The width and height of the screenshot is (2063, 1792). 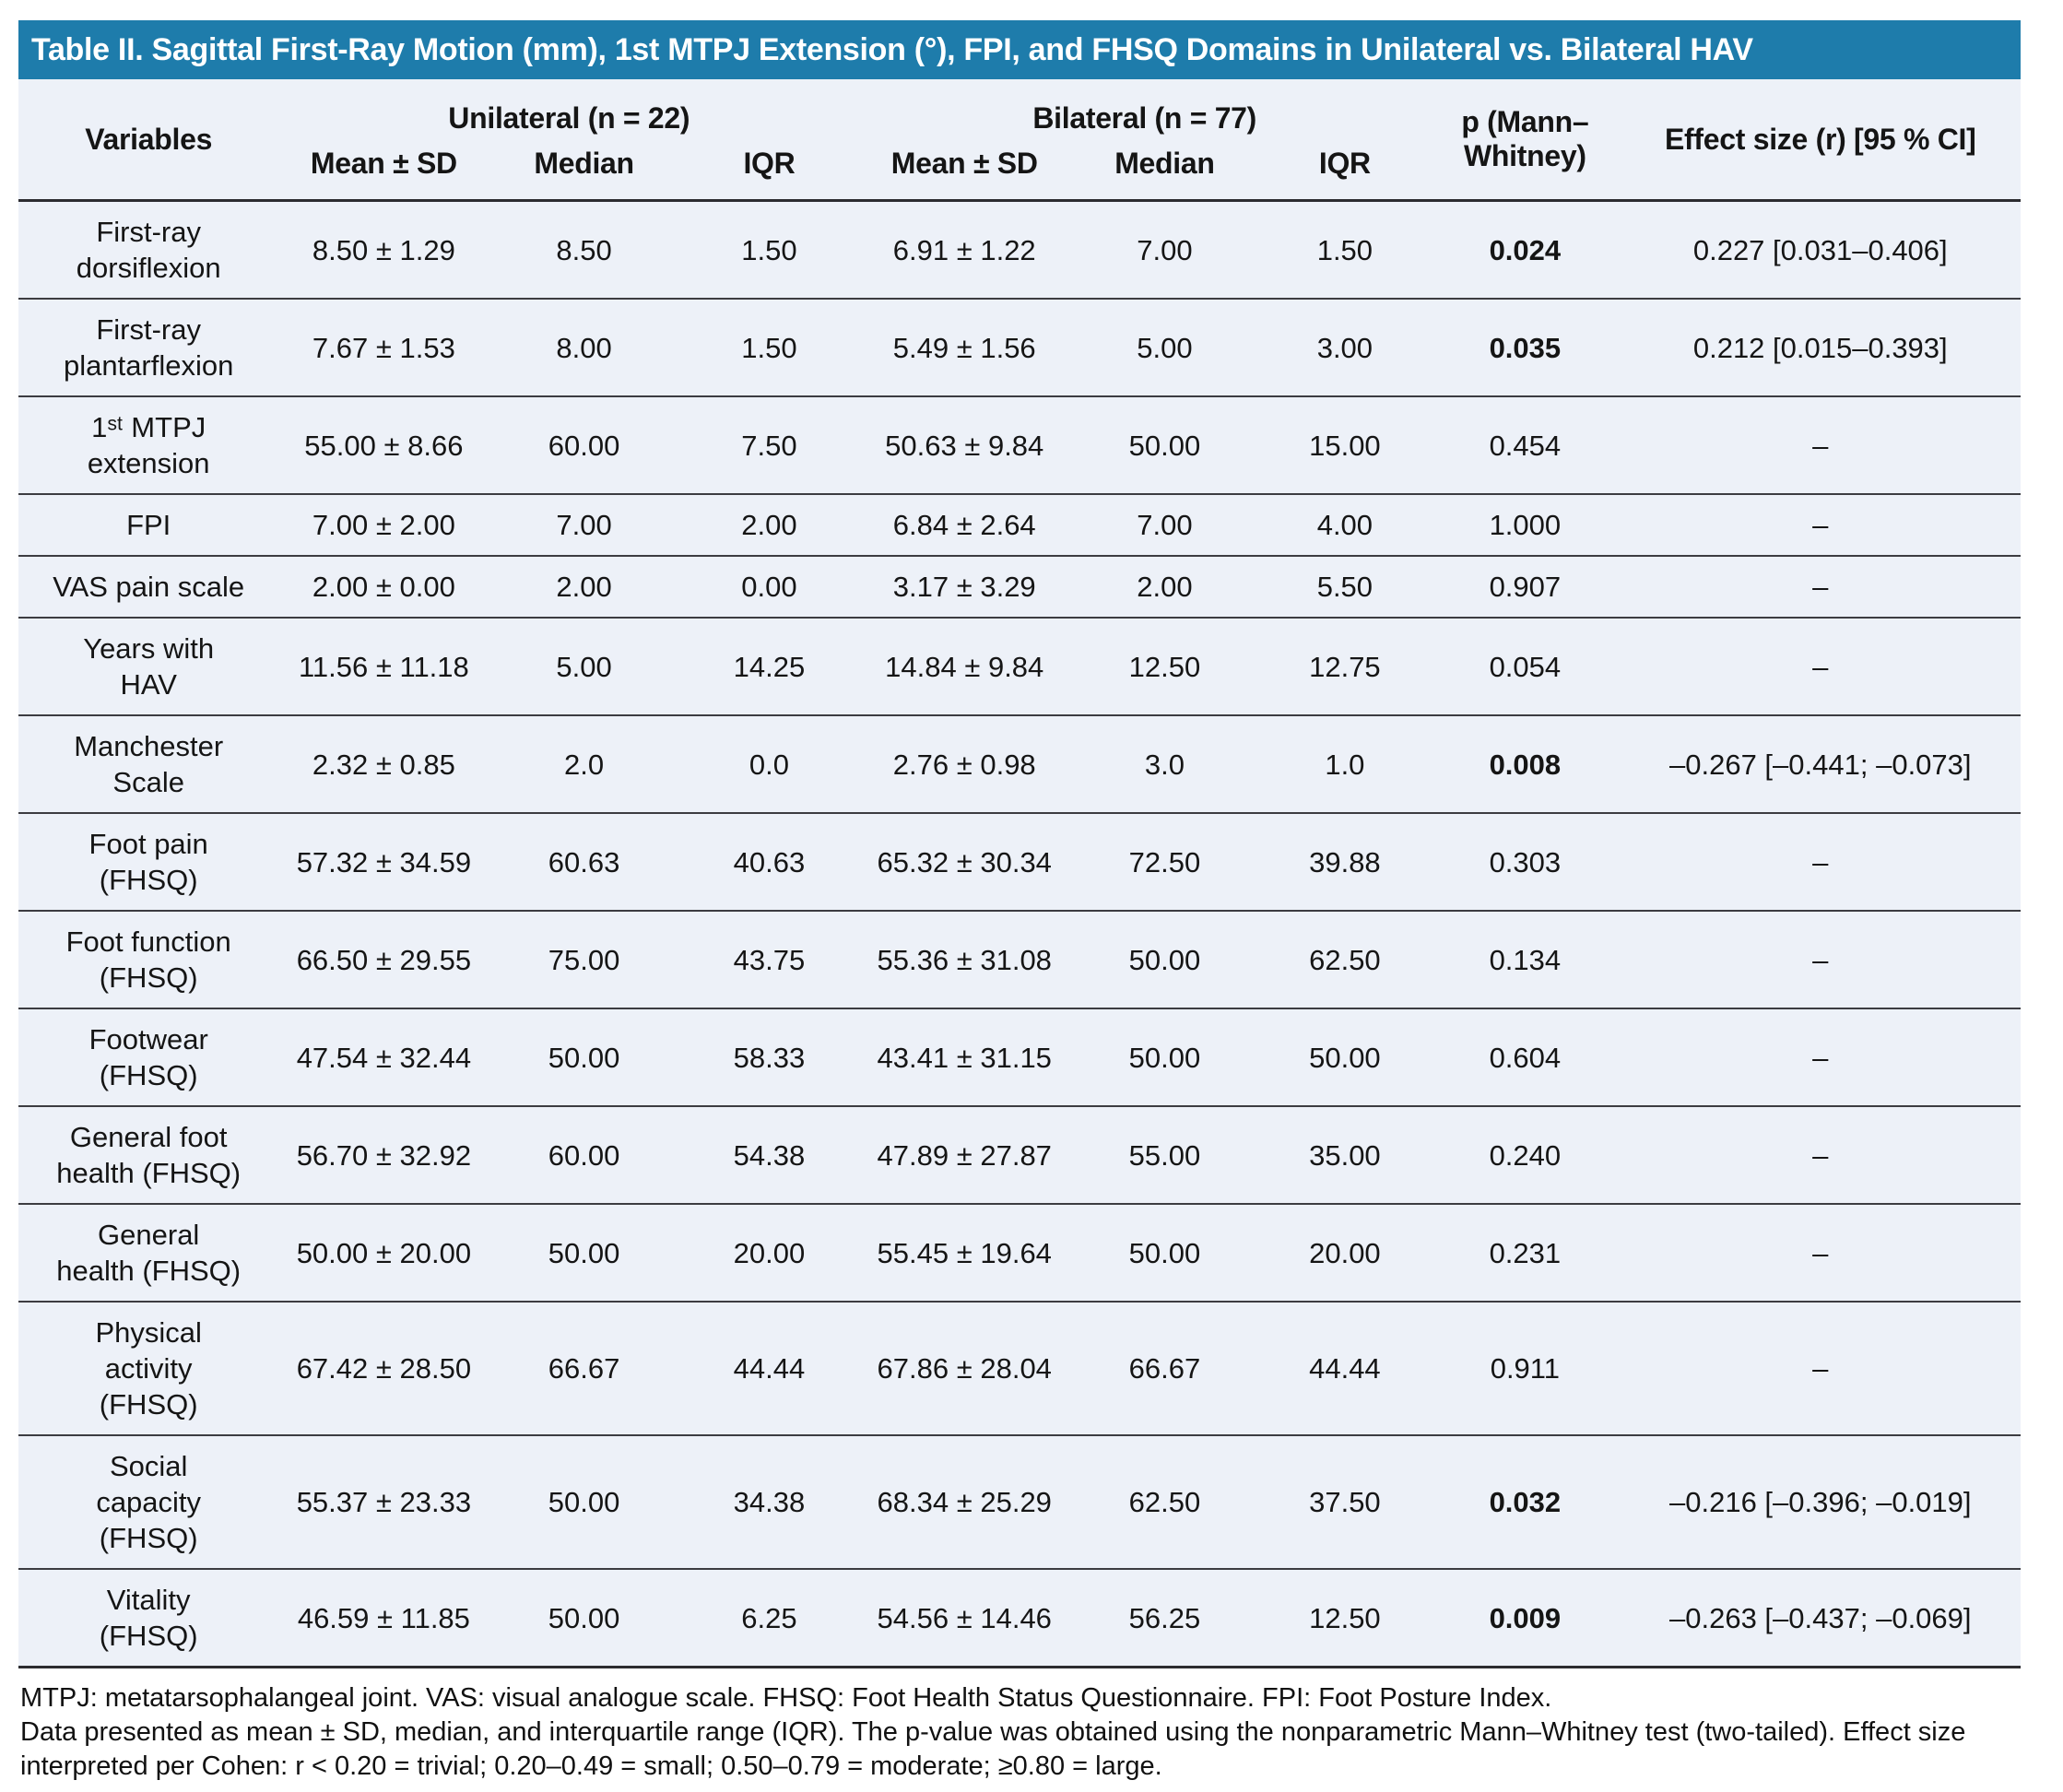 I want to click on p-value-cell: 0.009, so click(x=1525, y=1617).